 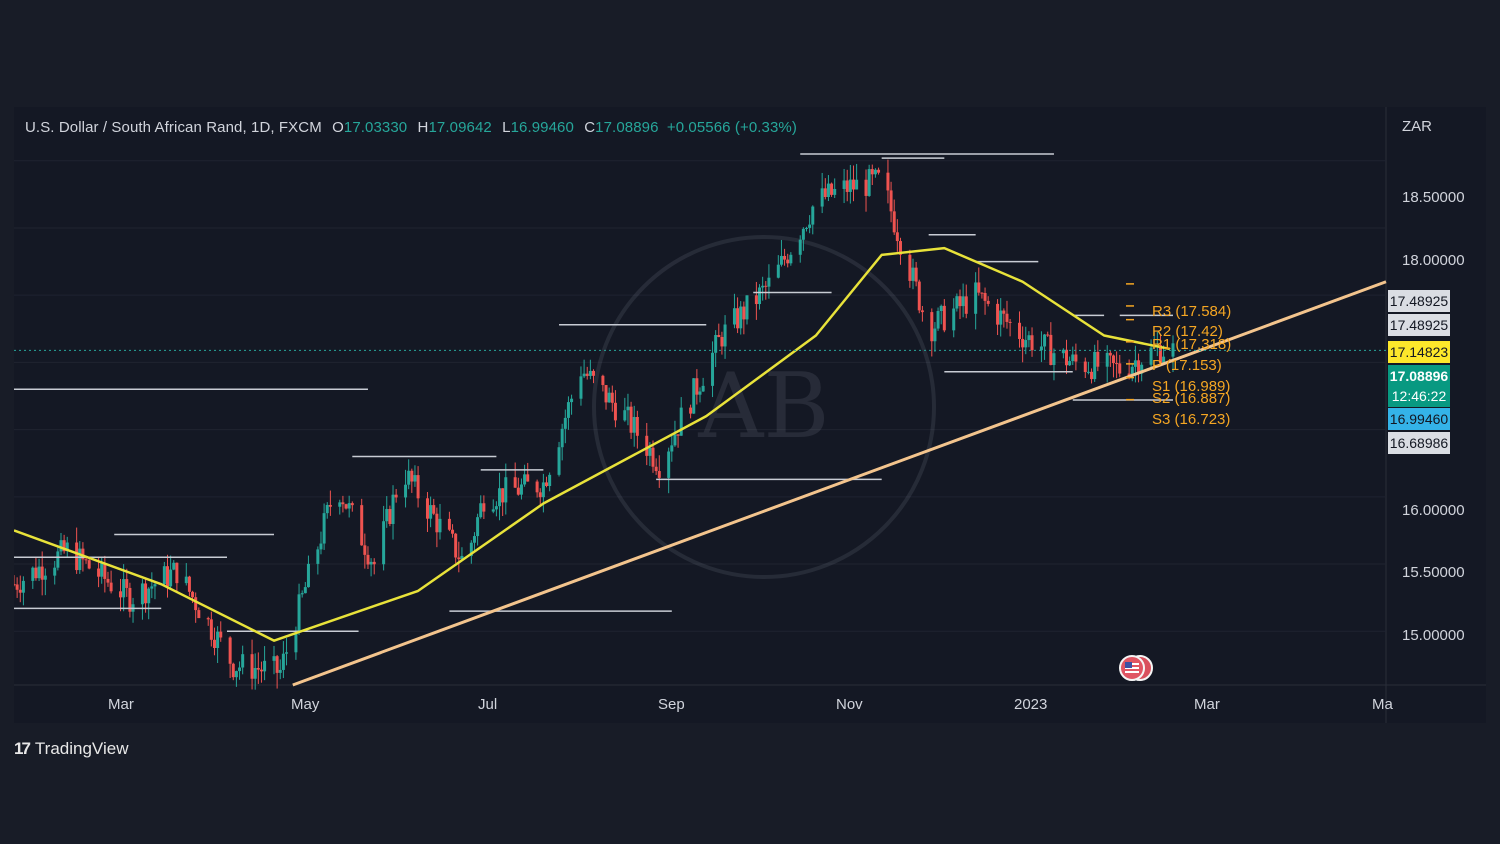 What do you see at coordinates (1417, 126) in the screenshot?
I see `currency-label: ZAR` at bounding box center [1417, 126].